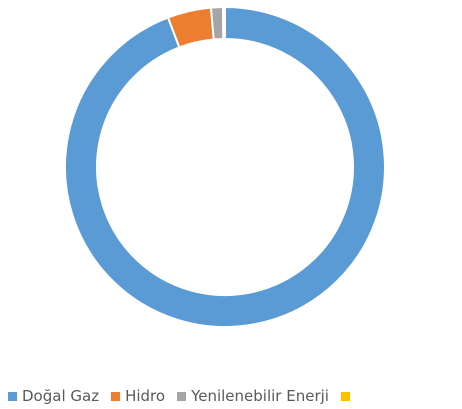 This screenshot has width=462, height=409. What do you see at coordinates (145, 396) in the screenshot?
I see `legend-label: Hidro` at bounding box center [145, 396].